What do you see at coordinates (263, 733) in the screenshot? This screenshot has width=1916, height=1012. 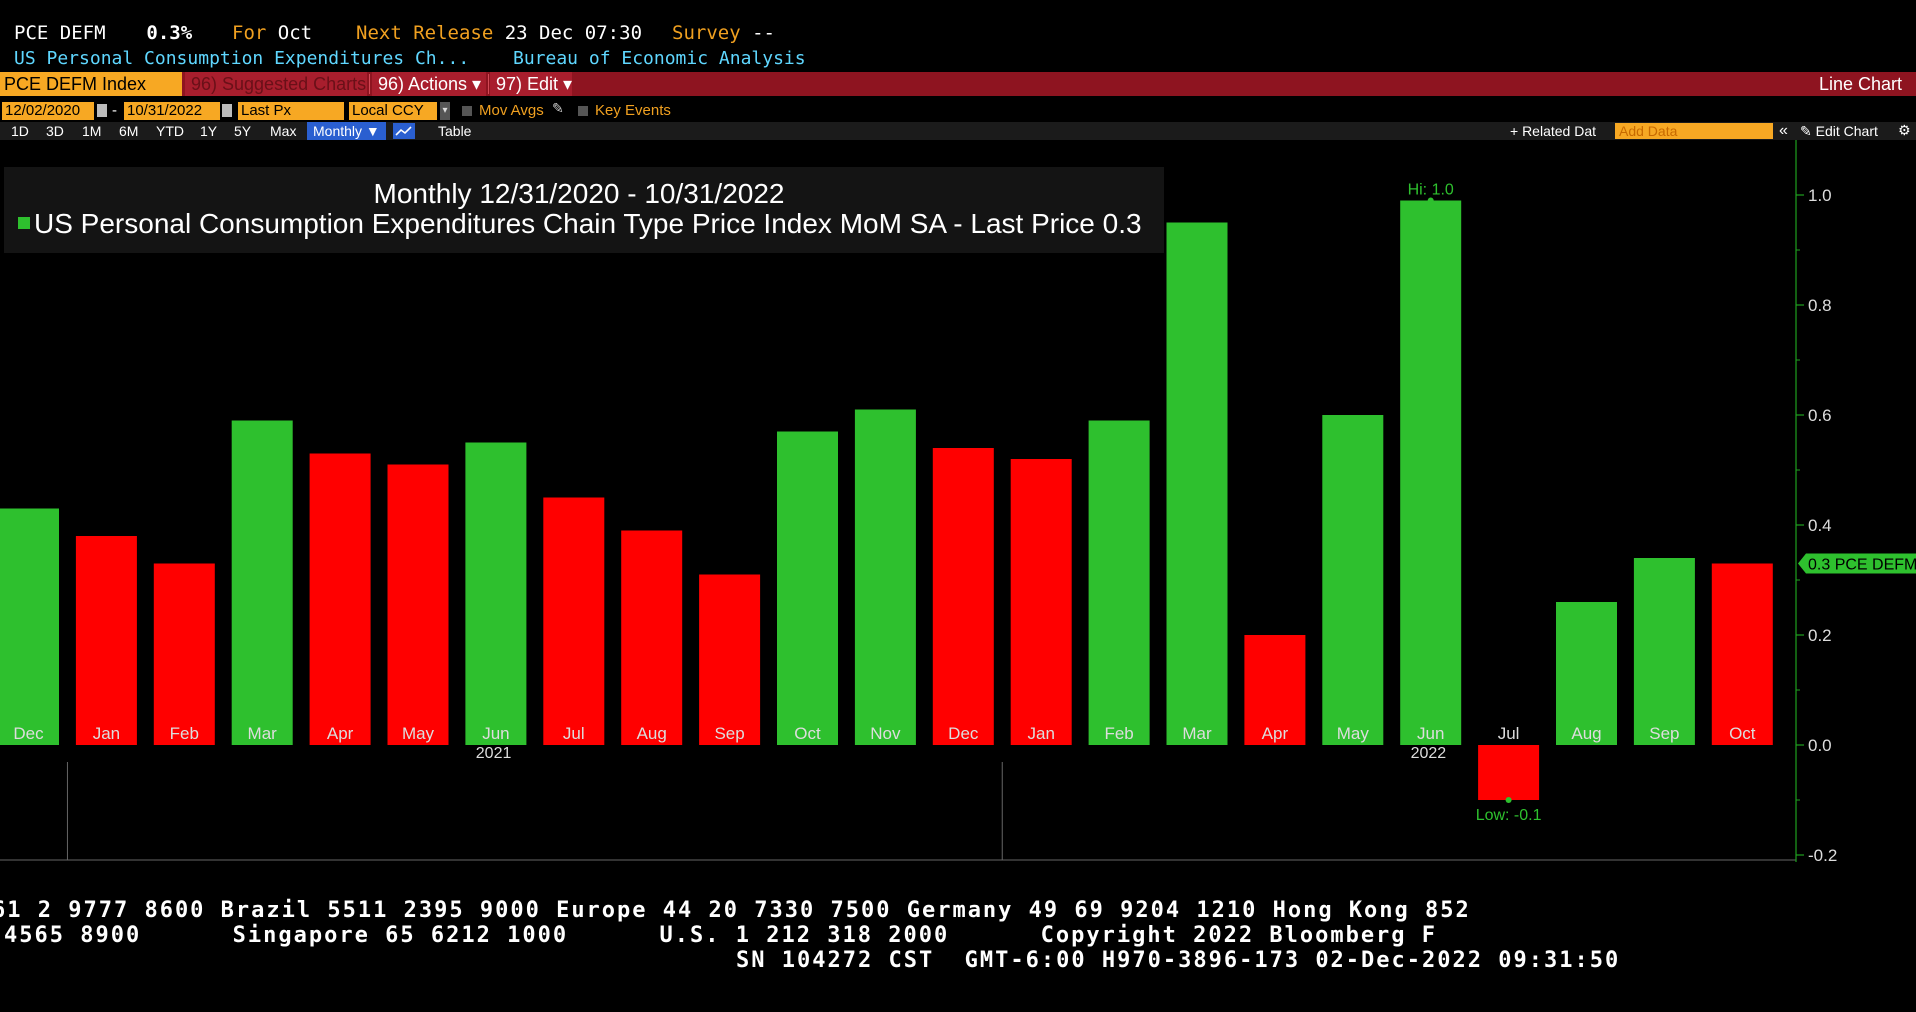 I see `x-tick-label: Mar` at bounding box center [263, 733].